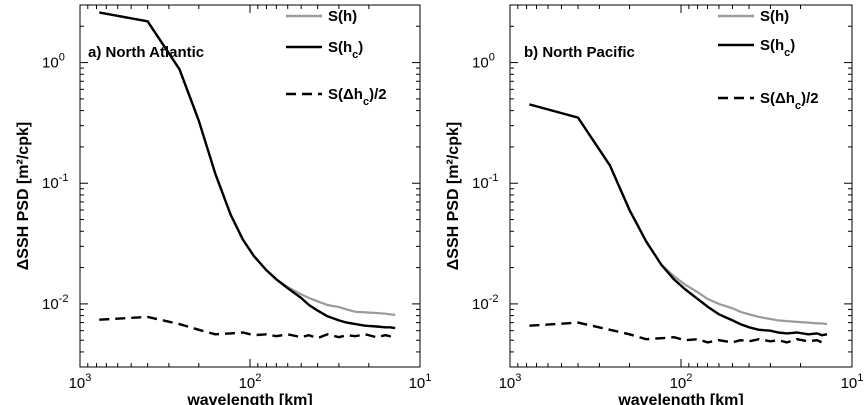 This screenshot has height=405, width=867. Describe the element at coordinates (579, 52) in the screenshot. I see `panel-title: b) North Pacific` at that location.